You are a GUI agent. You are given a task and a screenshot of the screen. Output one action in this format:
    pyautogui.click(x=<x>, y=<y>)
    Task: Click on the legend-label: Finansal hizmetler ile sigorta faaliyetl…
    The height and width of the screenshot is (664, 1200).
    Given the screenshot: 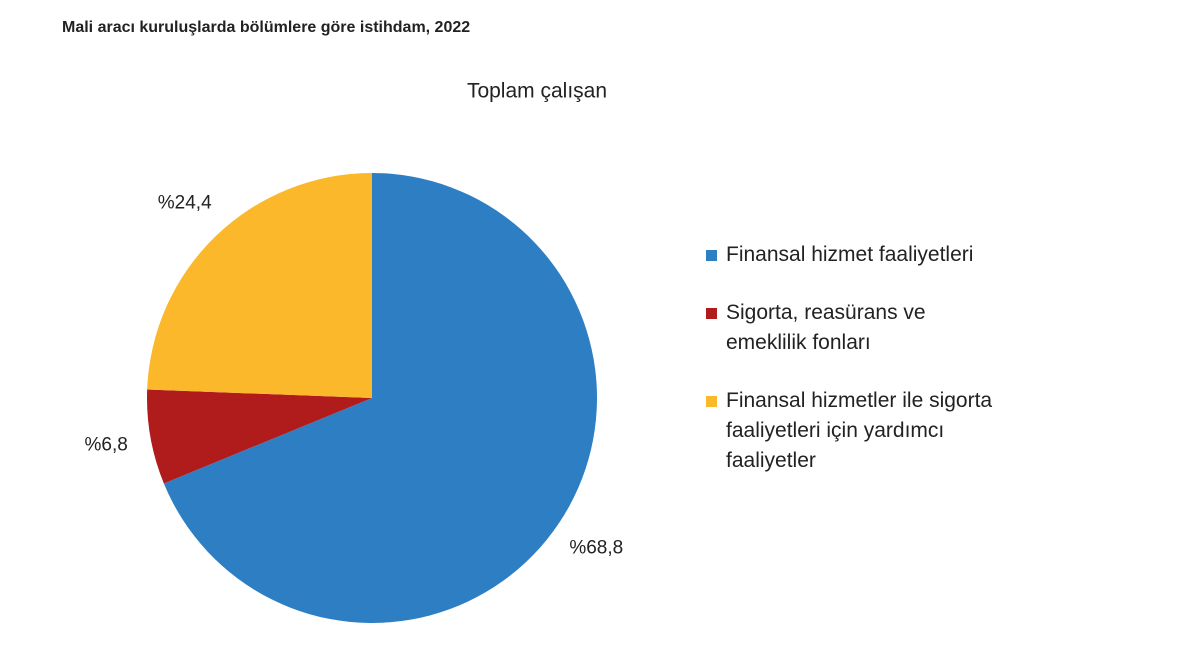 What is the action you would take?
    pyautogui.click(x=859, y=430)
    